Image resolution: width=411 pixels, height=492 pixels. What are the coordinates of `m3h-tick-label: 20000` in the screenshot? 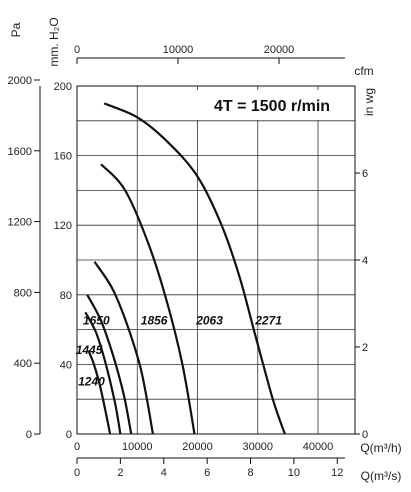 It's located at (197, 447).